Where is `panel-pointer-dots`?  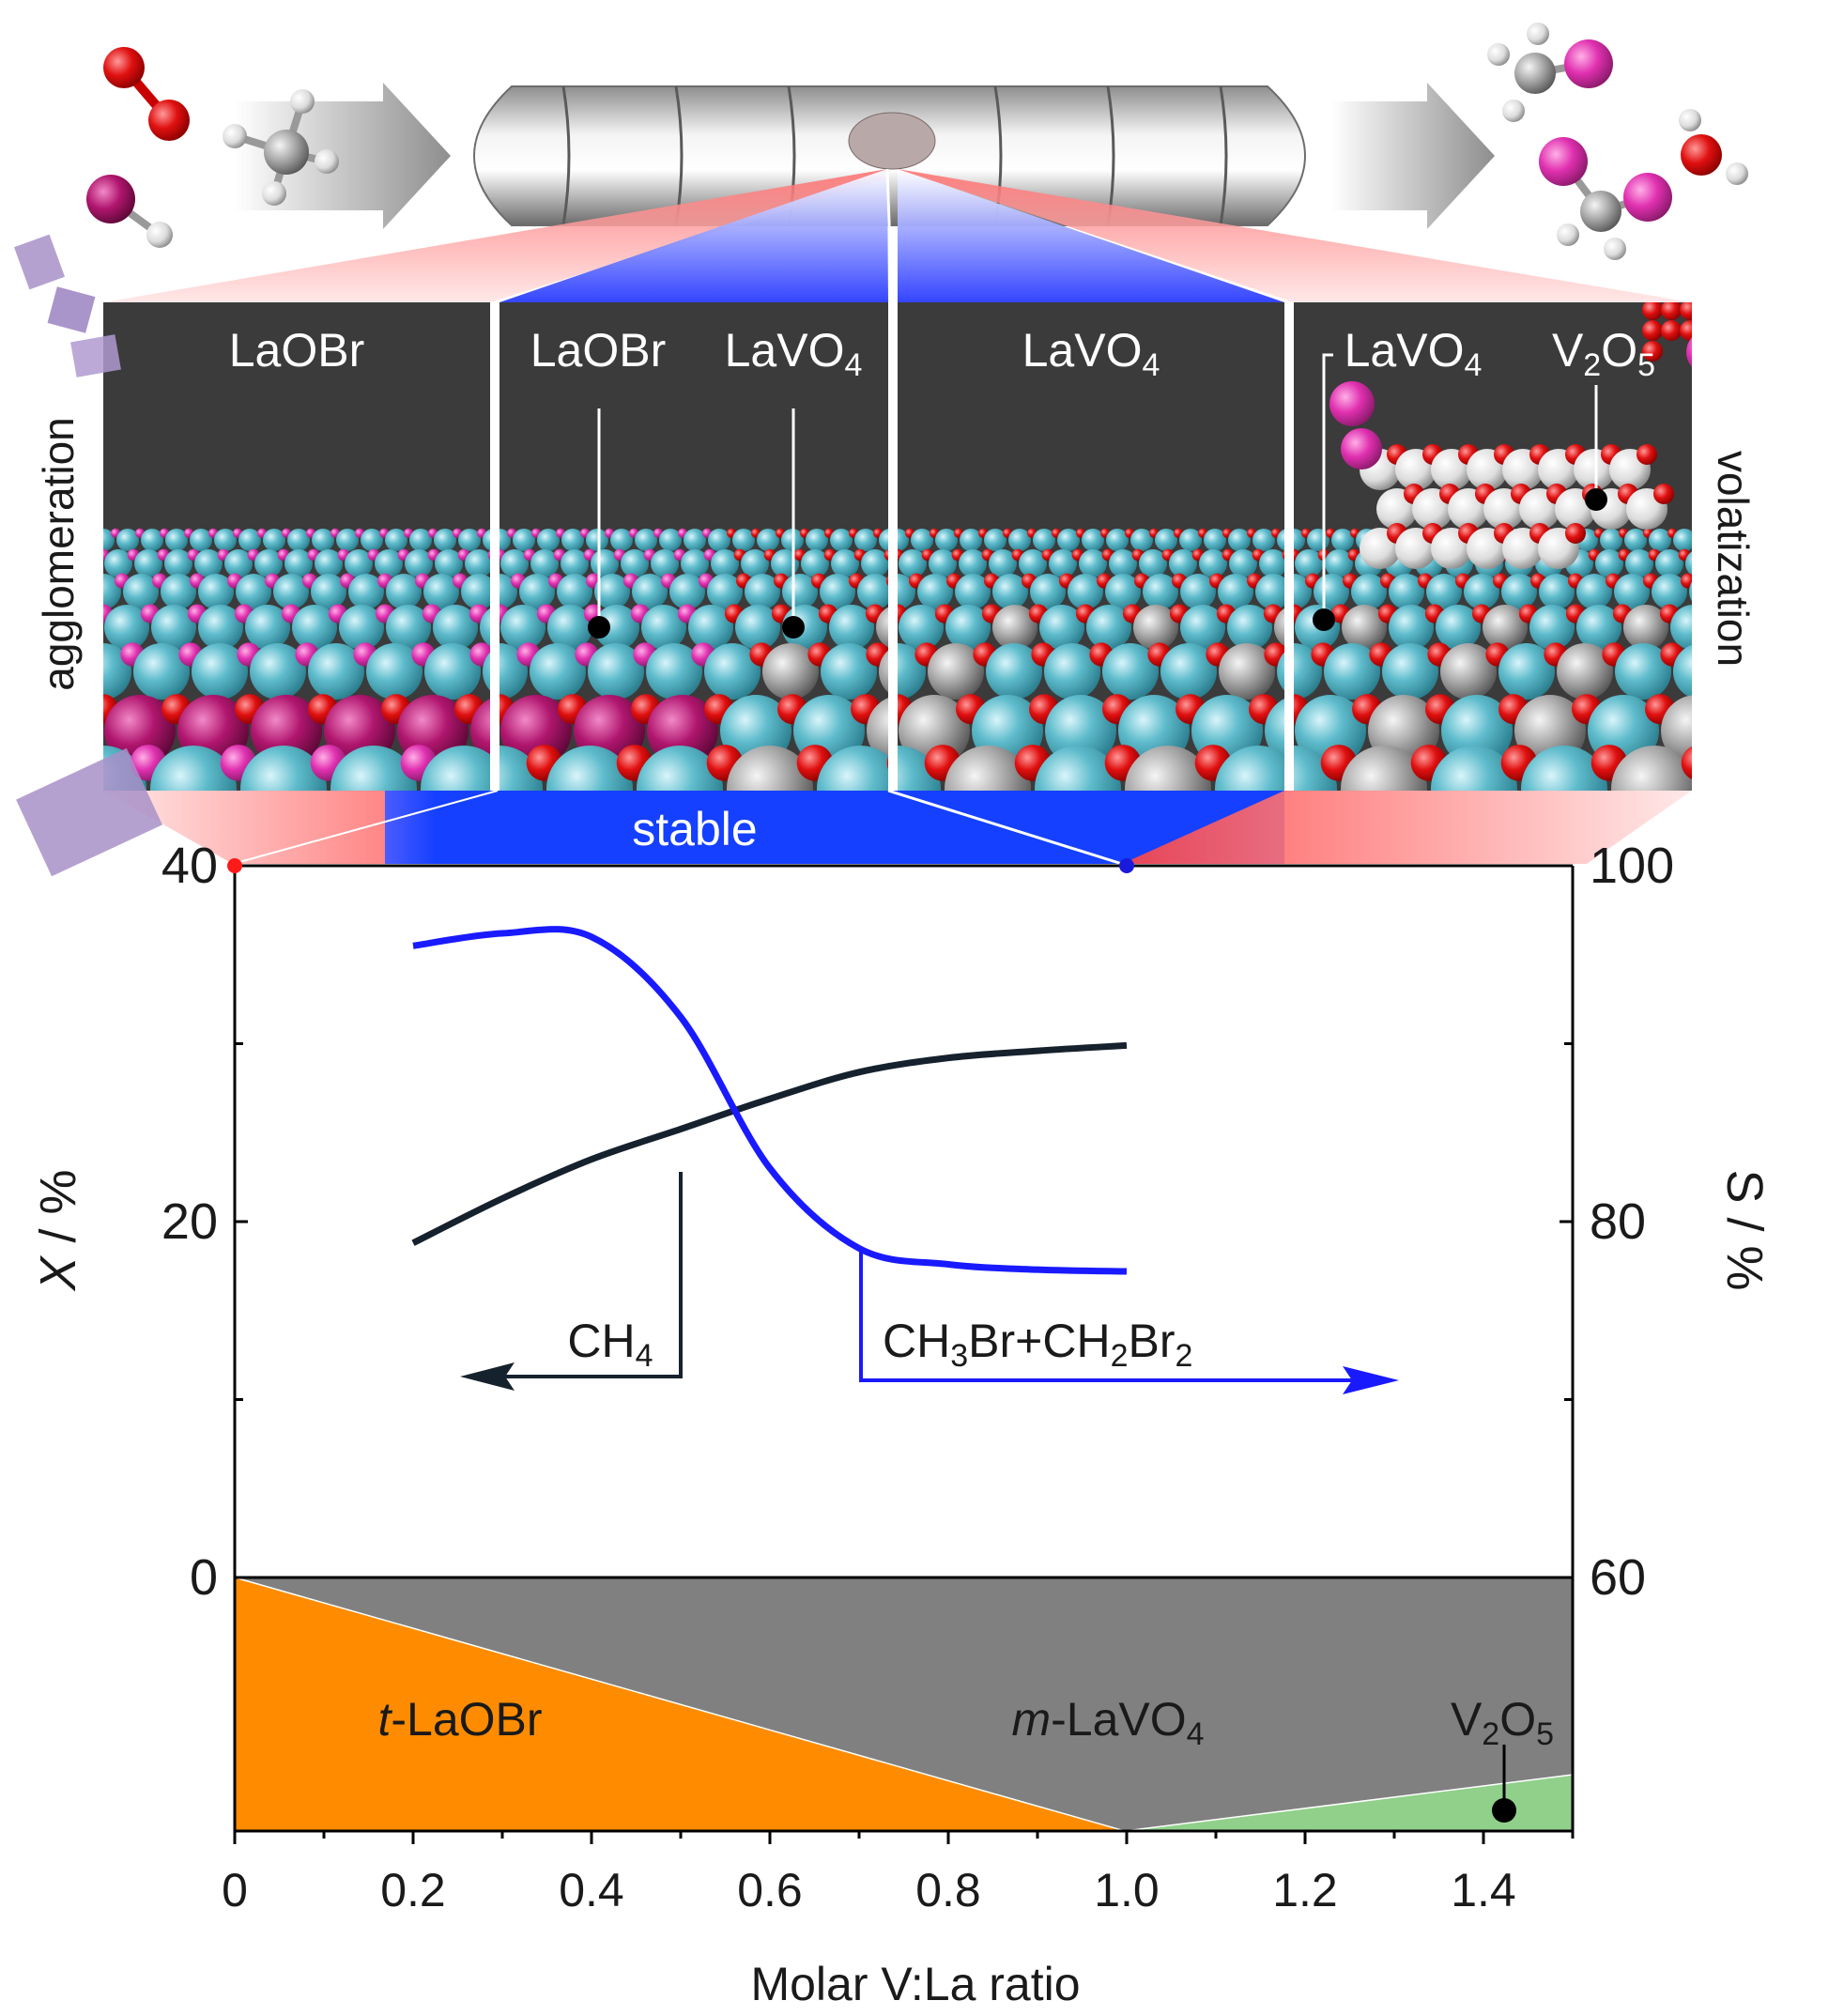 panel-pointer-dots is located at coordinates (1097, 563).